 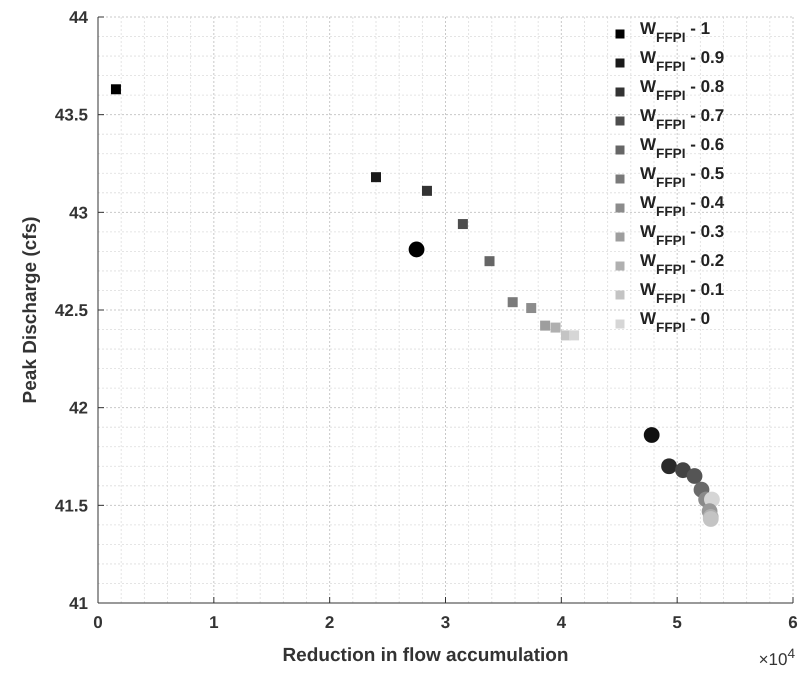 I want to click on y-axis-title: Peak Discharge (cfs), so click(x=30, y=310).